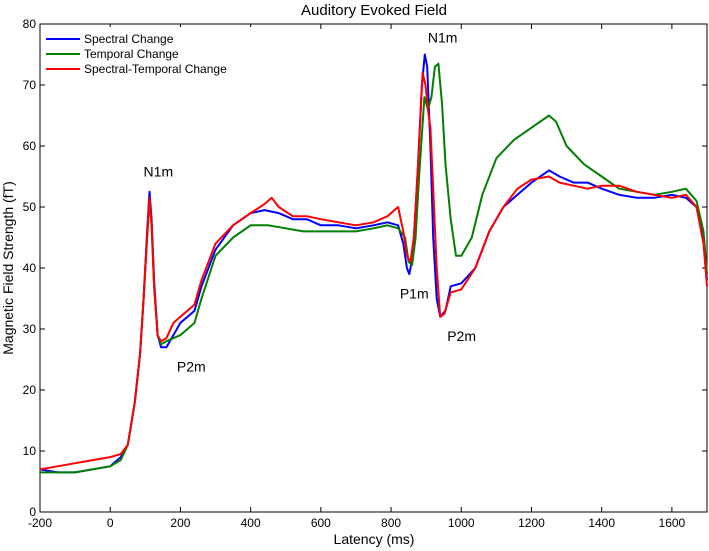 This screenshot has height=551, width=709. I want to click on y-tick-label: 70, so click(30, 85).